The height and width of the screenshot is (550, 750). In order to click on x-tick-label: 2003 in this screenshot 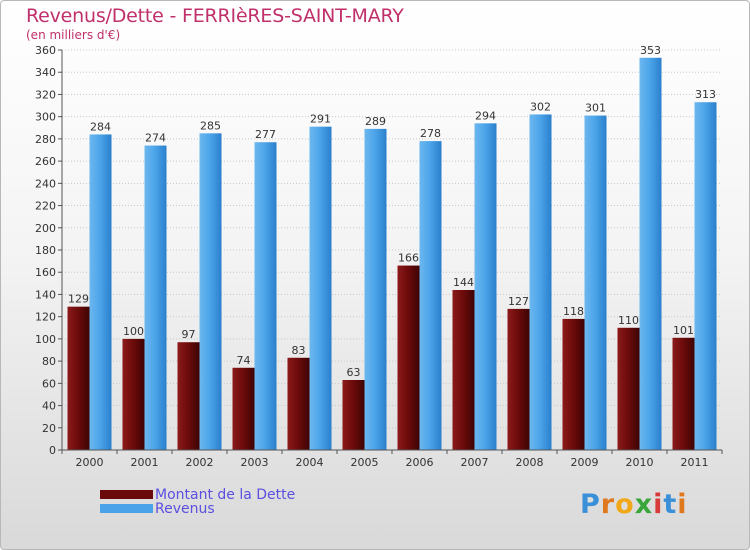, I will do `click(255, 462)`.